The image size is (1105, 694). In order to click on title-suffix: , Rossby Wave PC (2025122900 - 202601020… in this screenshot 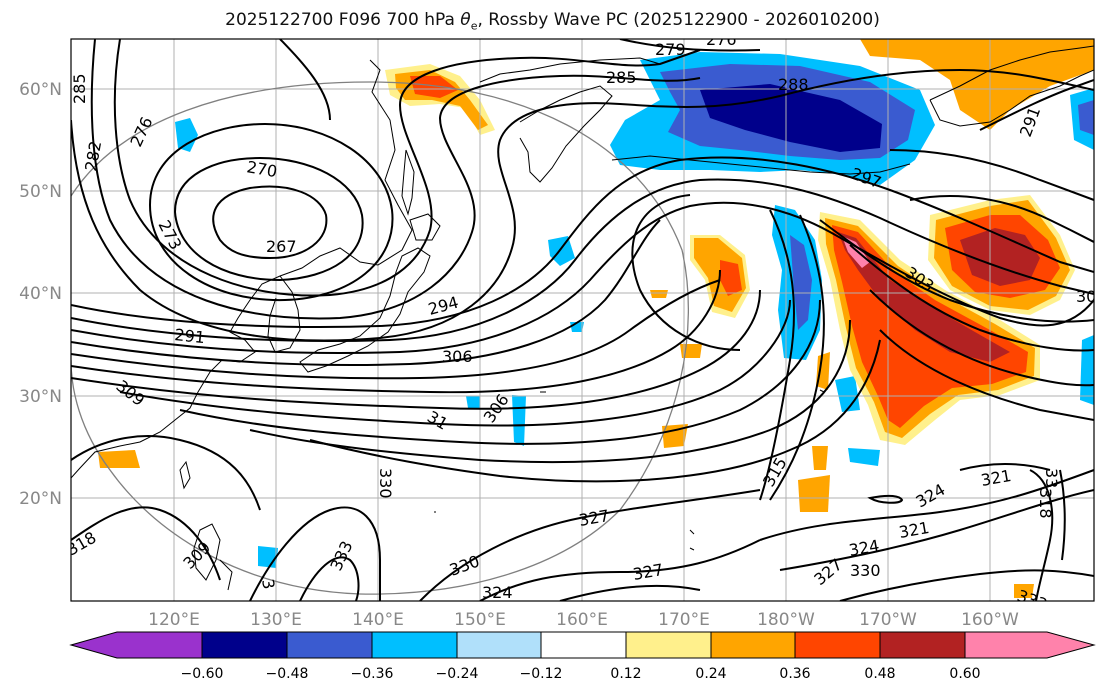, I will do `click(678, 20)`.